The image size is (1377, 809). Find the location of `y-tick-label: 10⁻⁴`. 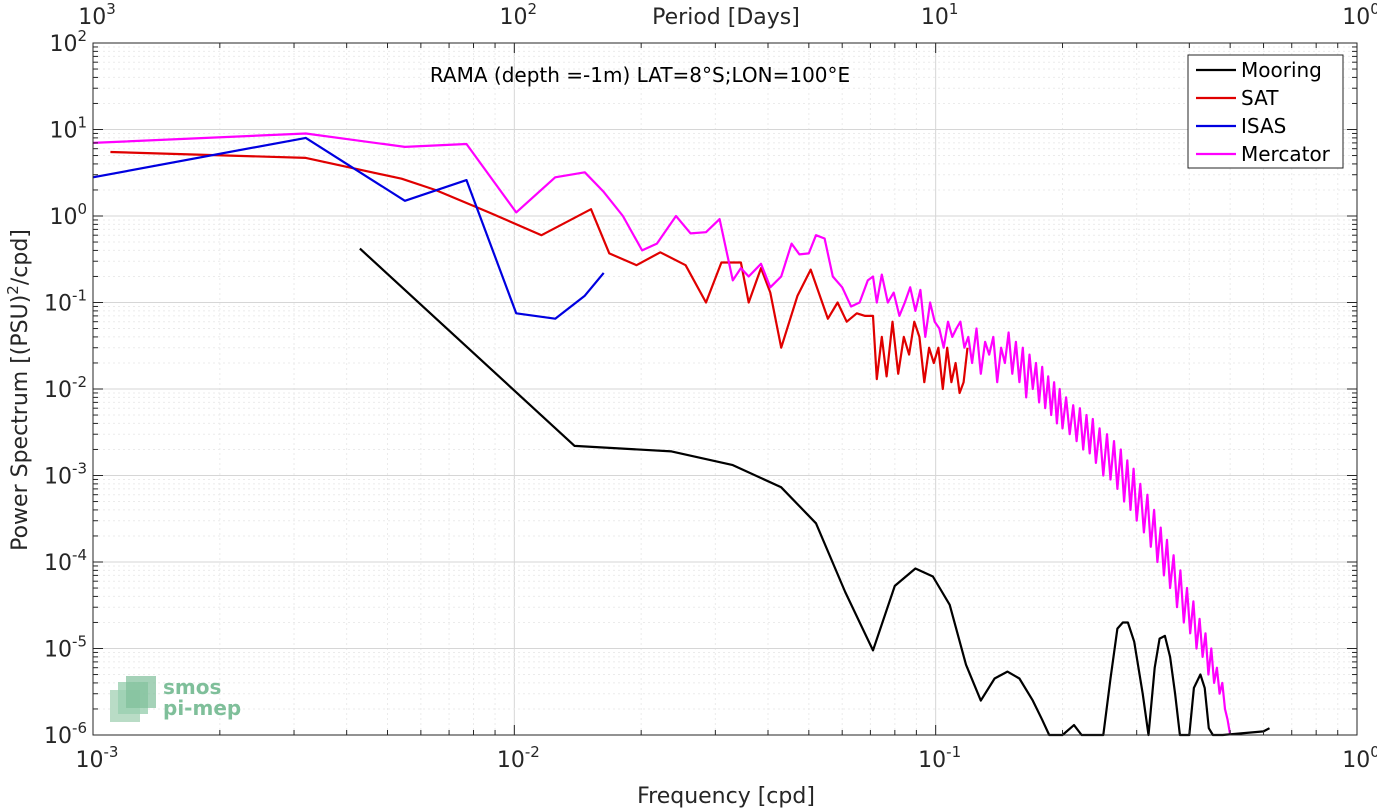

y-tick-label: 10⁻⁴ is located at coordinates (65, 561).